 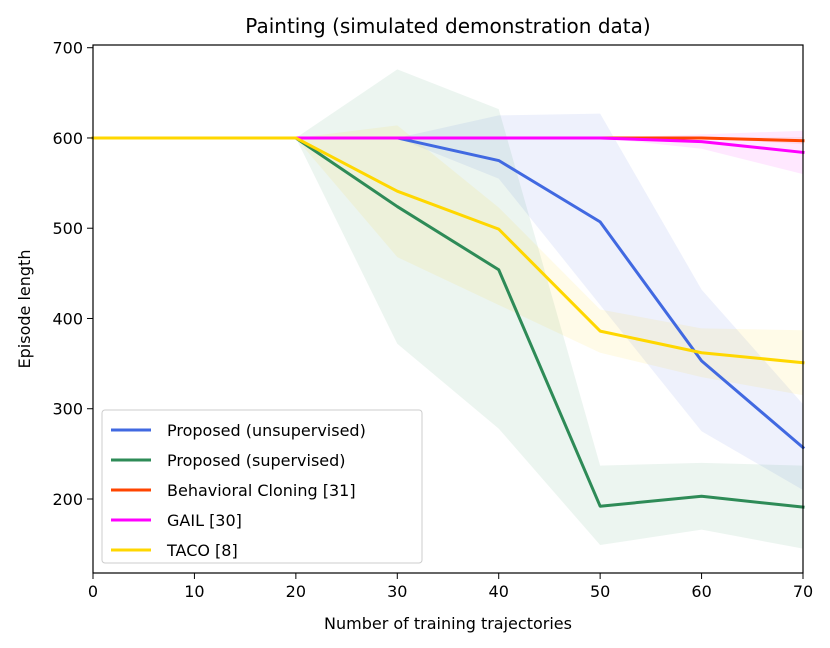 What do you see at coordinates (499, 591) in the screenshot?
I see `x-tick-label: 40` at bounding box center [499, 591].